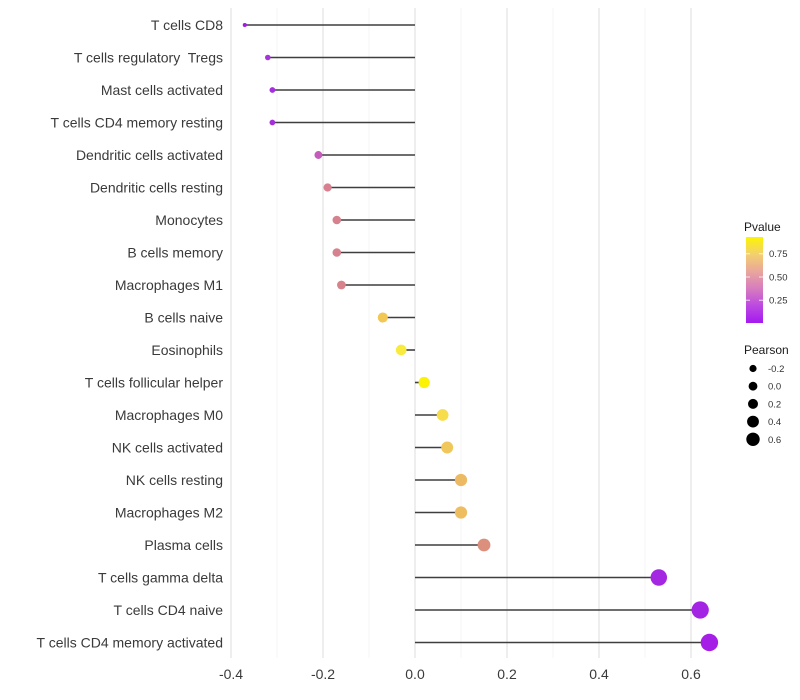 This screenshot has height=700, width=800. What do you see at coordinates (766, 350) in the screenshot?
I see `pearson-legend-title: Pearson` at bounding box center [766, 350].